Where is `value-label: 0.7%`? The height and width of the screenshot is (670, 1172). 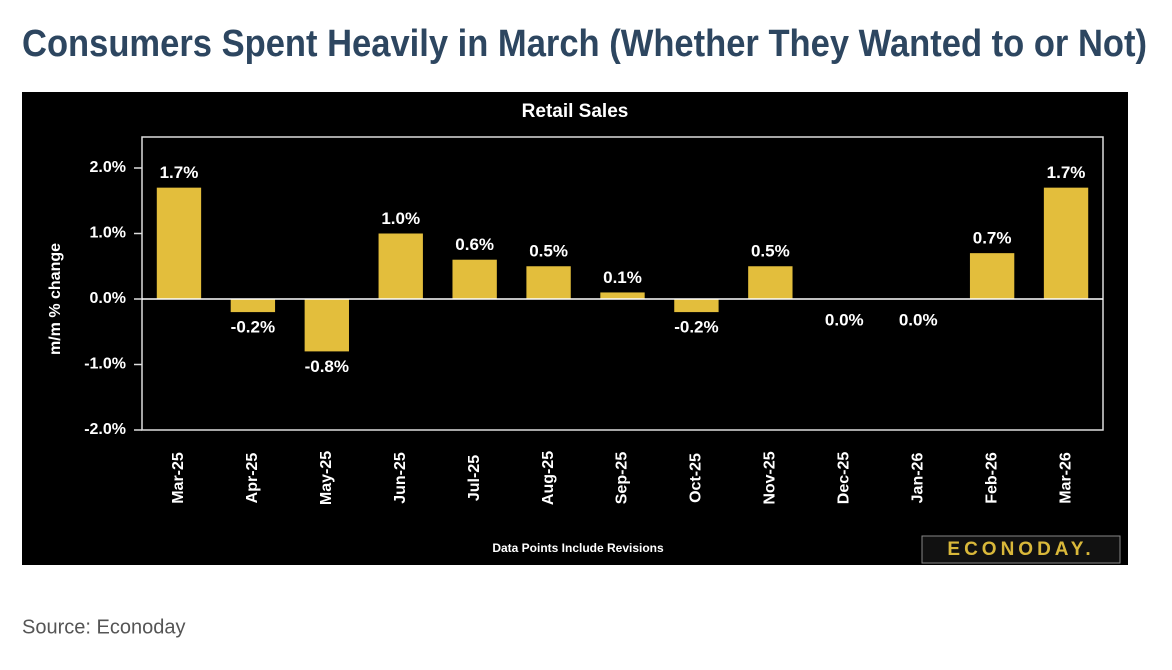
value-label: 0.7% is located at coordinates (992, 238).